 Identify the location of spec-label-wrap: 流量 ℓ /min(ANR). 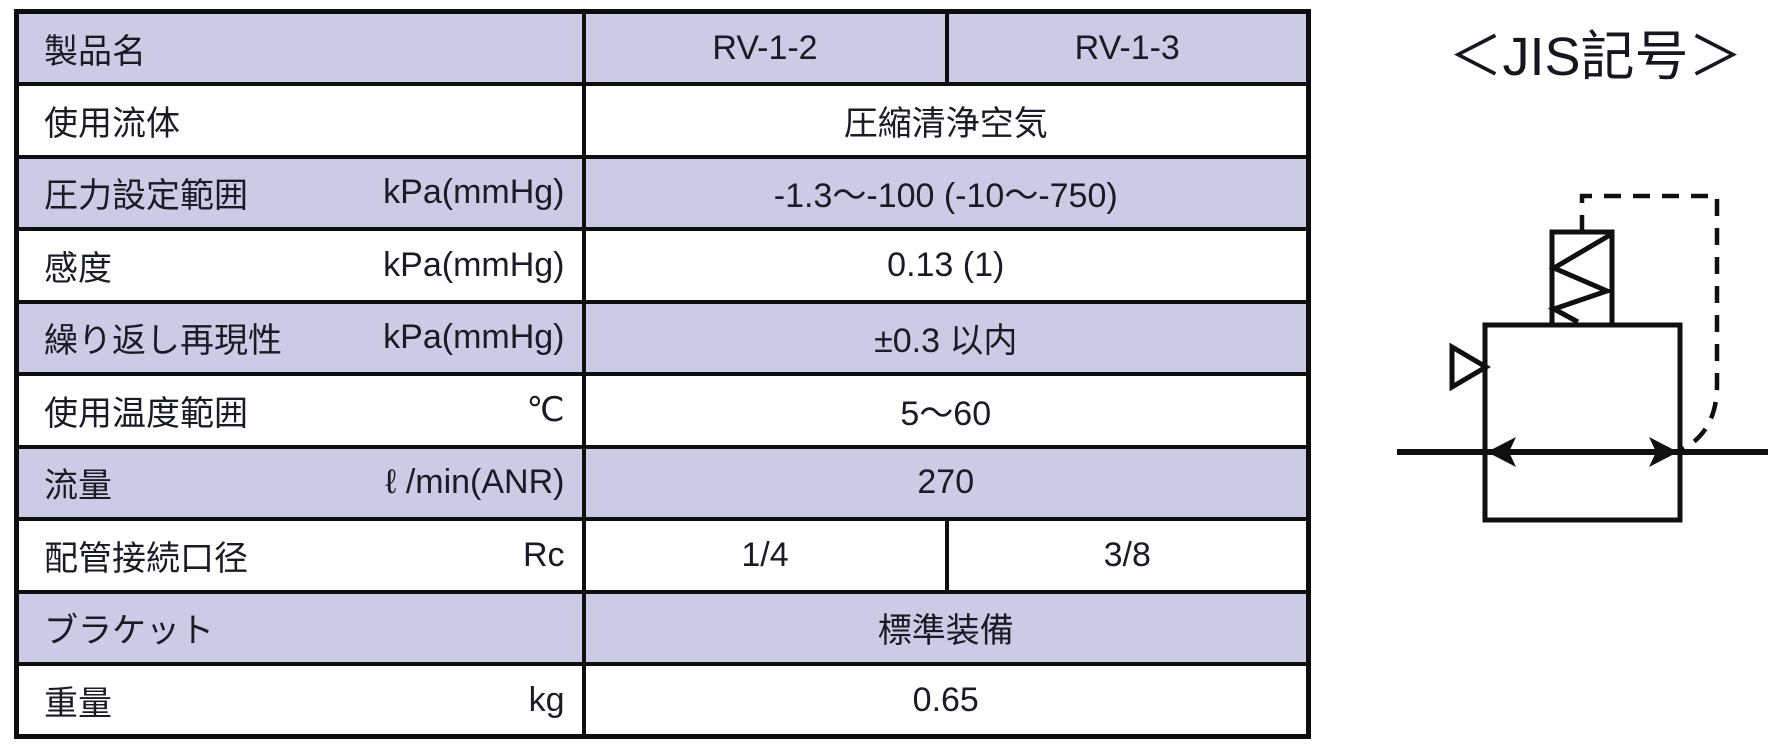
(300, 482).